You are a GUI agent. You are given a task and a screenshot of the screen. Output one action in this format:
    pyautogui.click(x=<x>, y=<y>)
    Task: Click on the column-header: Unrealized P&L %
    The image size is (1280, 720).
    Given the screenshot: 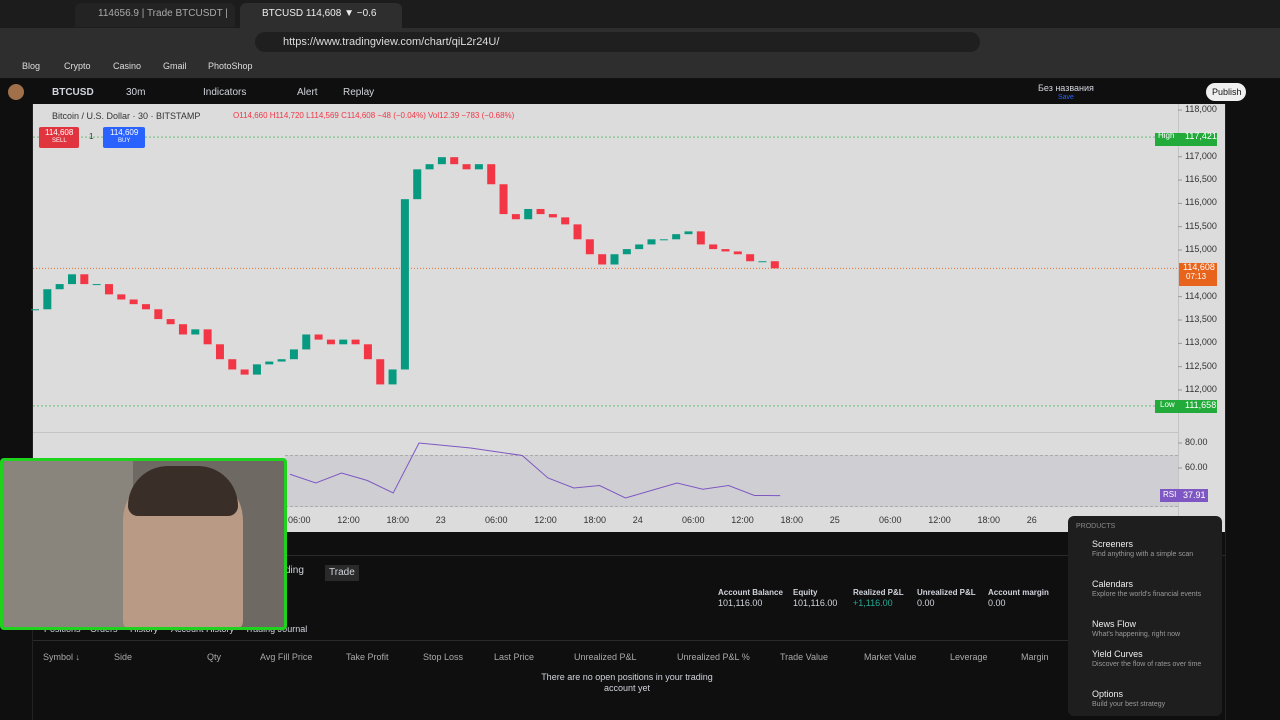 What is the action you would take?
    pyautogui.click(x=713, y=657)
    